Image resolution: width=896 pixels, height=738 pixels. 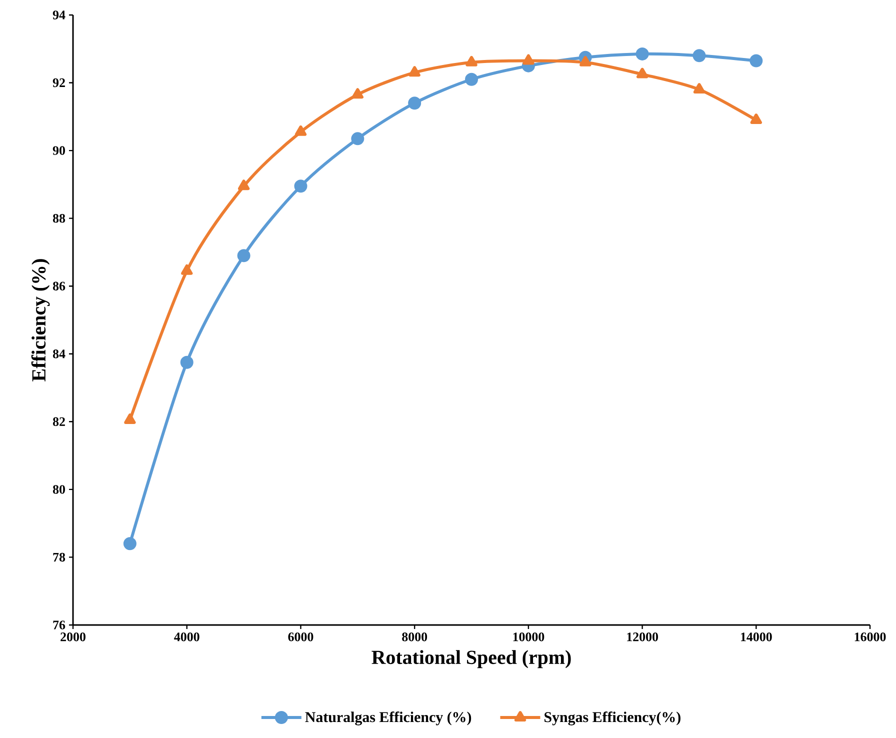 What do you see at coordinates (528, 637) in the screenshot?
I see `x-tick-label: 10000` at bounding box center [528, 637].